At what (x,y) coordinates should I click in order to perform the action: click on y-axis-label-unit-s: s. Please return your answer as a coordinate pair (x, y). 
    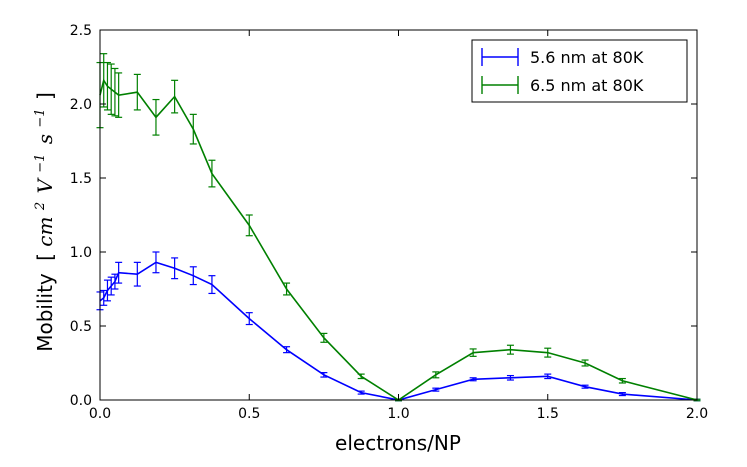
    Looking at the image, I should click on (45, 139).